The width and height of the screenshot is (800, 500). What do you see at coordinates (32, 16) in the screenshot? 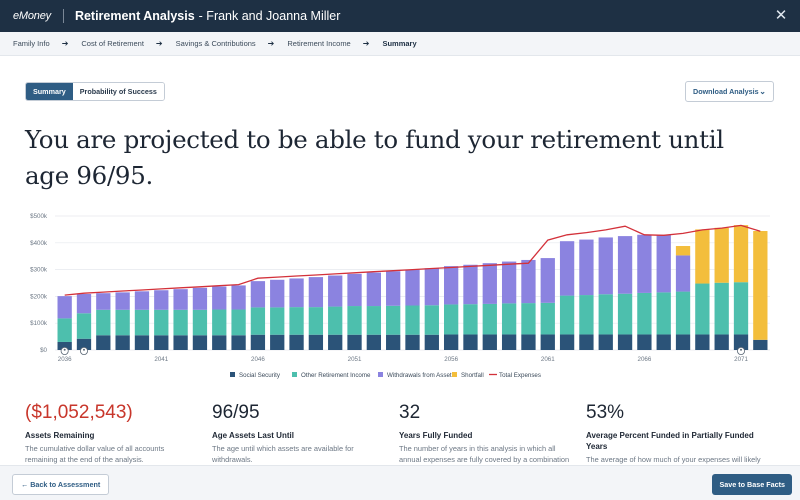
I see `emoney-logo: eMoney` at bounding box center [32, 16].